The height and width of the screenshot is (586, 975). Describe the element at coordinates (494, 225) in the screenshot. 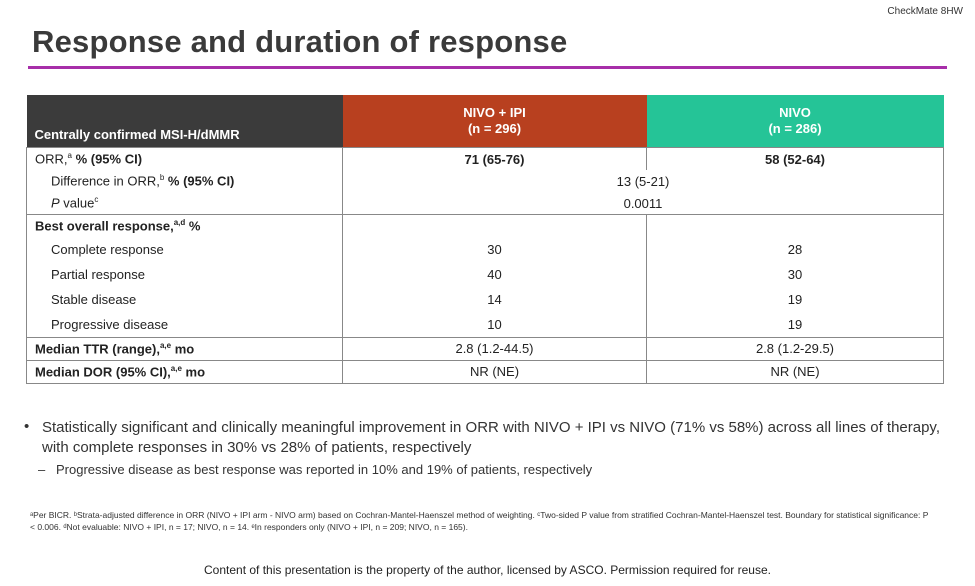

I see `bor-arm-a-empty` at that location.